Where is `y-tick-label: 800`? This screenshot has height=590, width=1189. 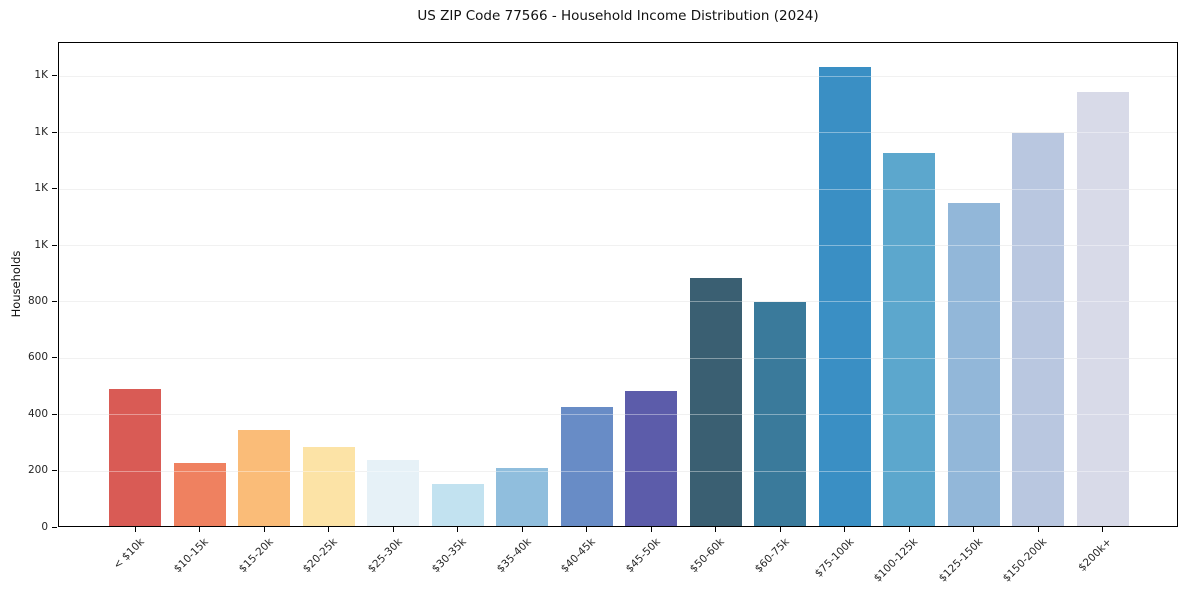 y-tick-label: 800 is located at coordinates (37, 300).